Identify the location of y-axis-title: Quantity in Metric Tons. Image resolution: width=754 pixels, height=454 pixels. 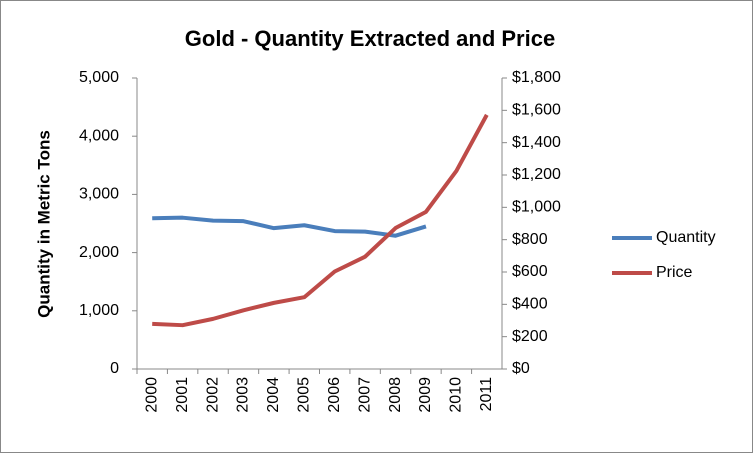
(43, 224).